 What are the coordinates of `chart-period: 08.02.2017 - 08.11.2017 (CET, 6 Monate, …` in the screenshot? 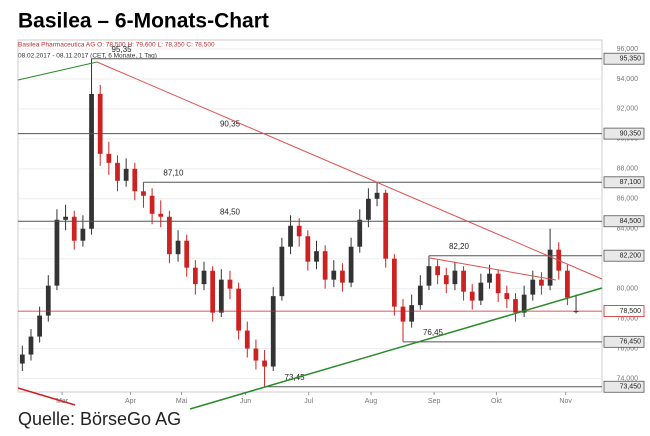 It's located at (87, 56).